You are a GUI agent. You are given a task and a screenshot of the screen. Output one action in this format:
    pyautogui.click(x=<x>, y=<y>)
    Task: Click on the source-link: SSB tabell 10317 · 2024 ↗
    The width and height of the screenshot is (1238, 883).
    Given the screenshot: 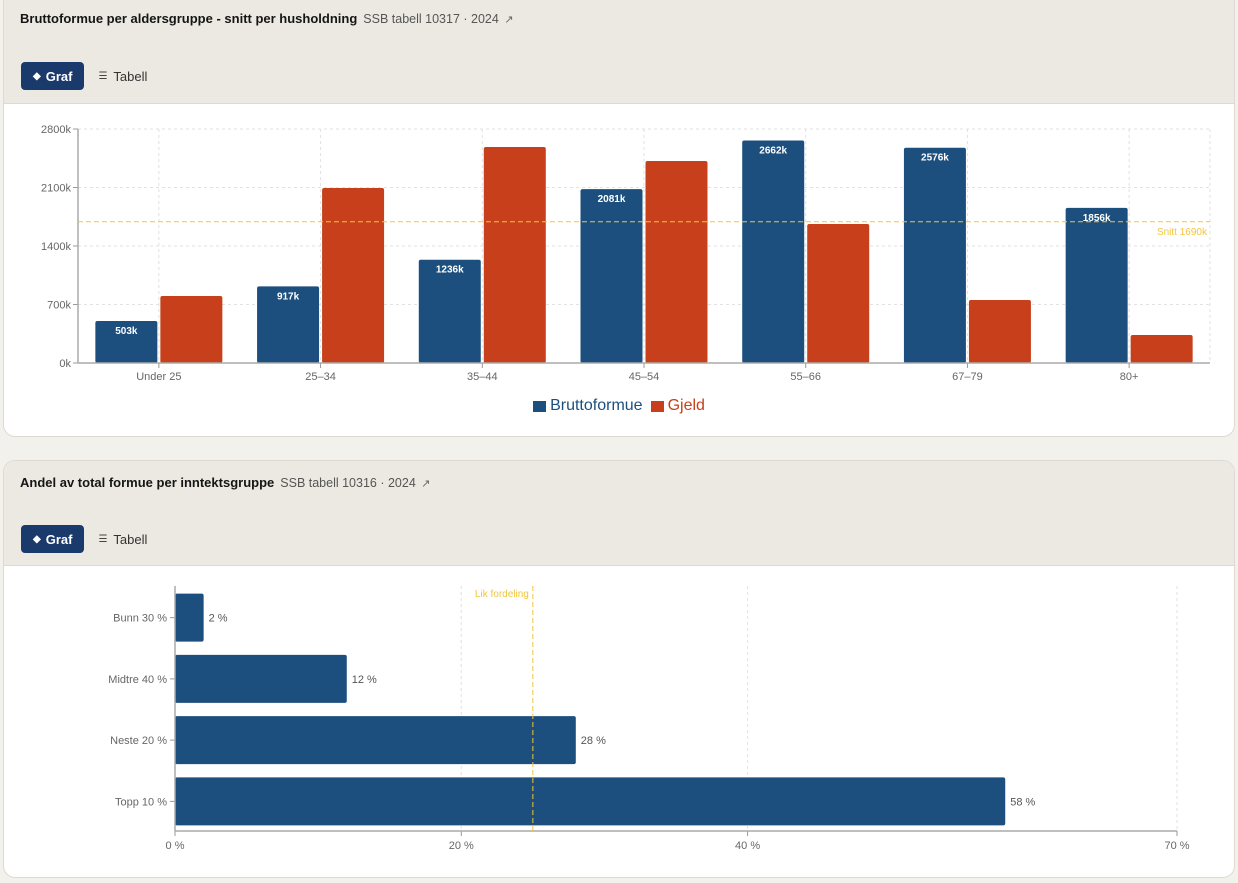 What is the action you would take?
    pyautogui.click(x=438, y=19)
    